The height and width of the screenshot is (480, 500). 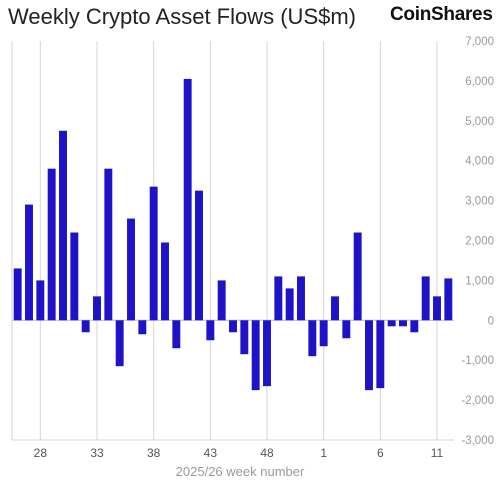 I want to click on y-tick-label: 6,000, so click(x=479, y=82).